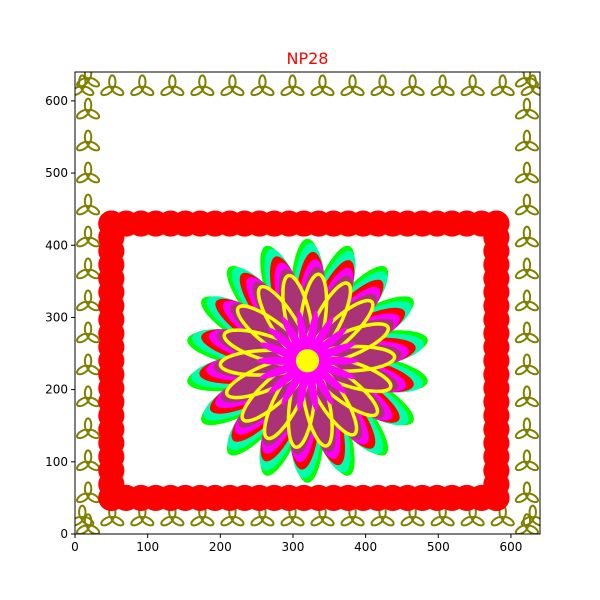 The height and width of the screenshot is (600, 600). What do you see at coordinates (64, 534) in the screenshot?
I see `y-tick-label: 0` at bounding box center [64, 534].